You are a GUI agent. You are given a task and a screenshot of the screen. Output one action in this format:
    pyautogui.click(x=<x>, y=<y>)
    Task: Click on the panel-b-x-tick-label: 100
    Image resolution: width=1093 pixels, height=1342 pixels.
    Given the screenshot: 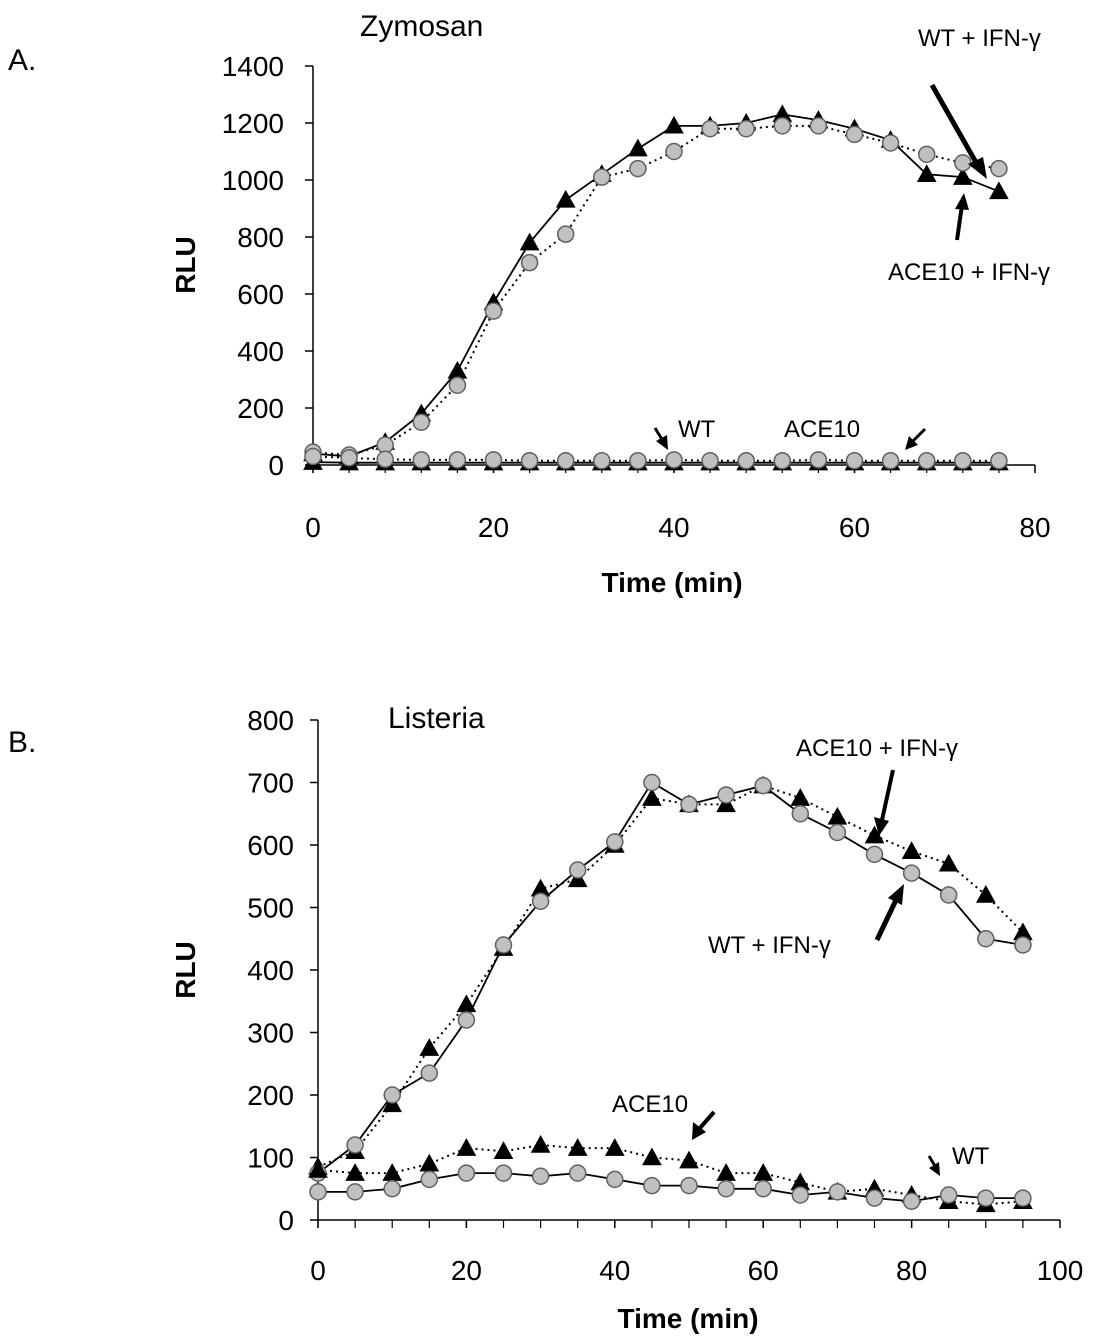 What is the action you would take?
    pyautogui.click(x=1060, y=1270)
    